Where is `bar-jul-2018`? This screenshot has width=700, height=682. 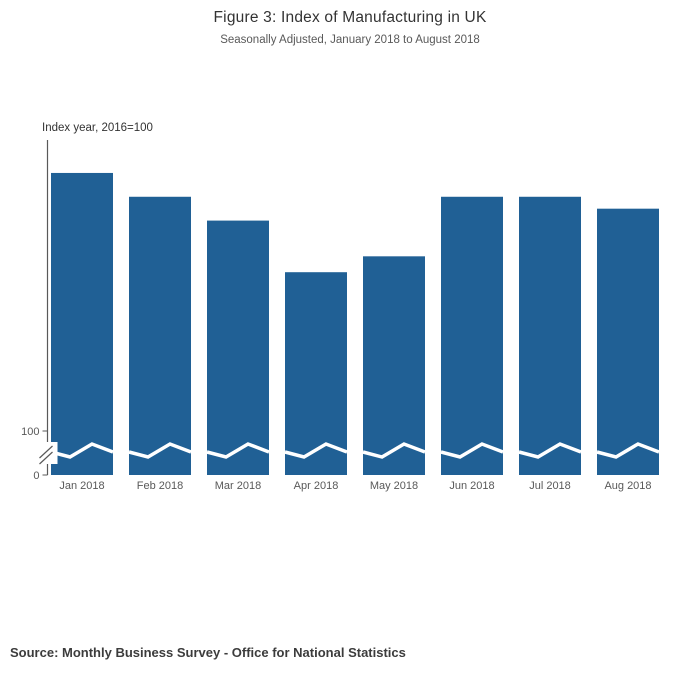 bar-jul-2018 is located at coordinates (550, 335).